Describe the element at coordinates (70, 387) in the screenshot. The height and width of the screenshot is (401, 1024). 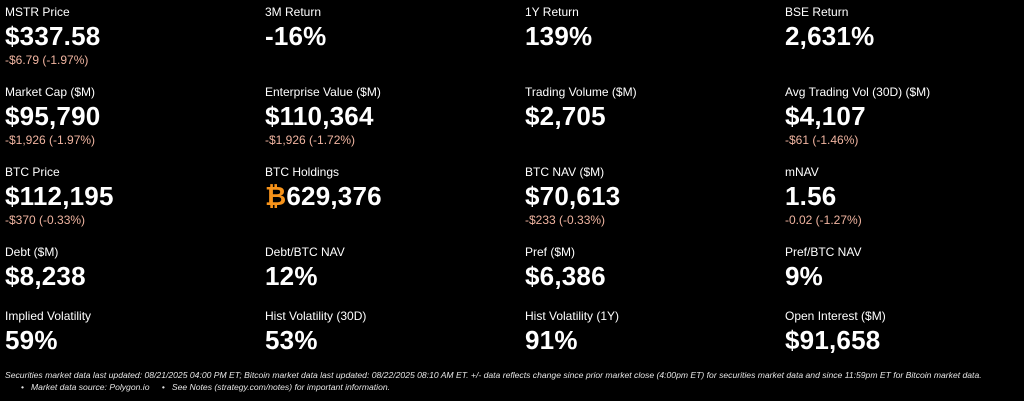
I see `footer-source-prefix: Market data source:` at that location.